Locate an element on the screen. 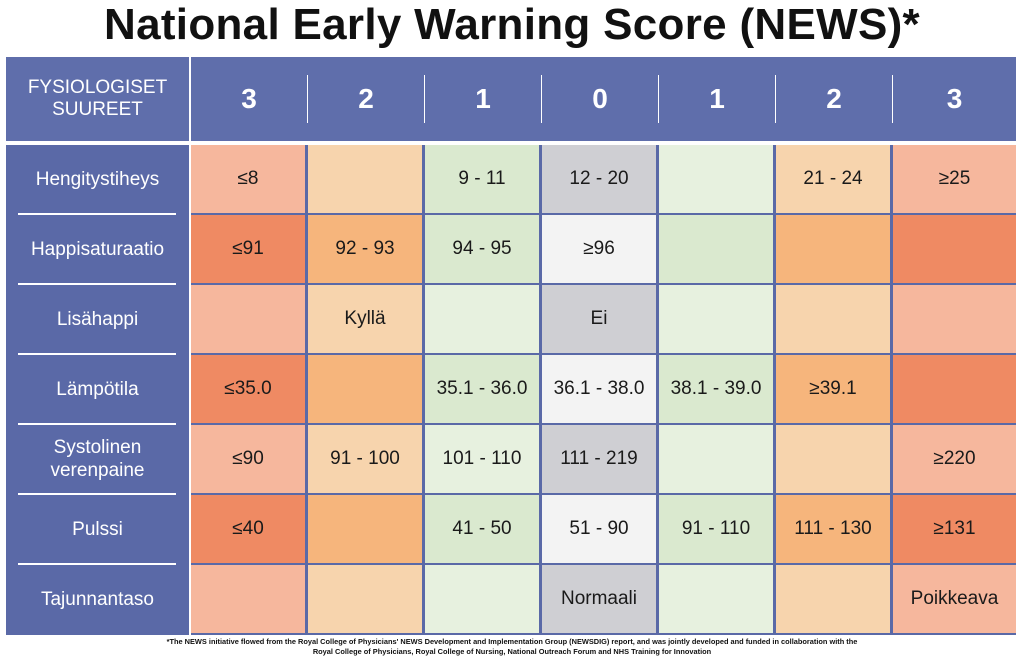 Image resolution: width=1024 pixels, height=660 pixels. score-cell: 35.1 - 36.0 is located at coordinates (482, 389).